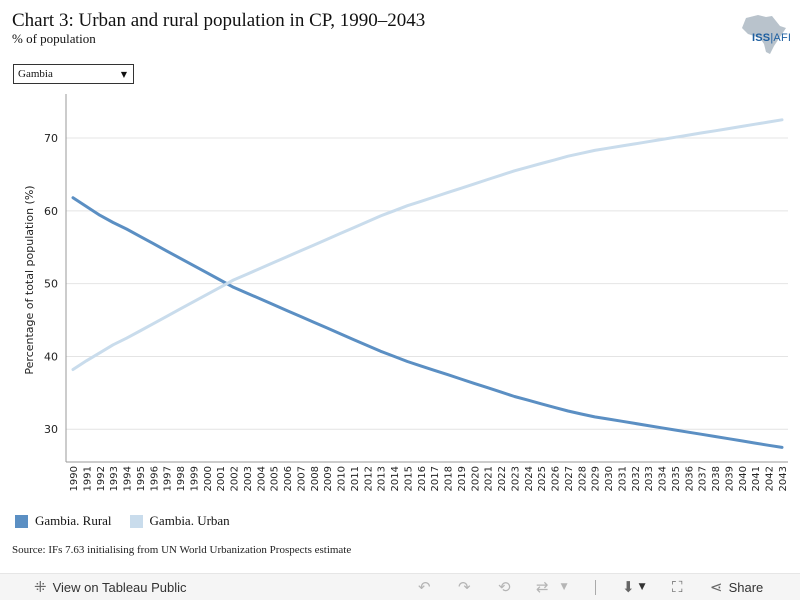 The image size is (800, 600). I want to click on y-axis-label: Percentage of total population (%), so click(29, 279).